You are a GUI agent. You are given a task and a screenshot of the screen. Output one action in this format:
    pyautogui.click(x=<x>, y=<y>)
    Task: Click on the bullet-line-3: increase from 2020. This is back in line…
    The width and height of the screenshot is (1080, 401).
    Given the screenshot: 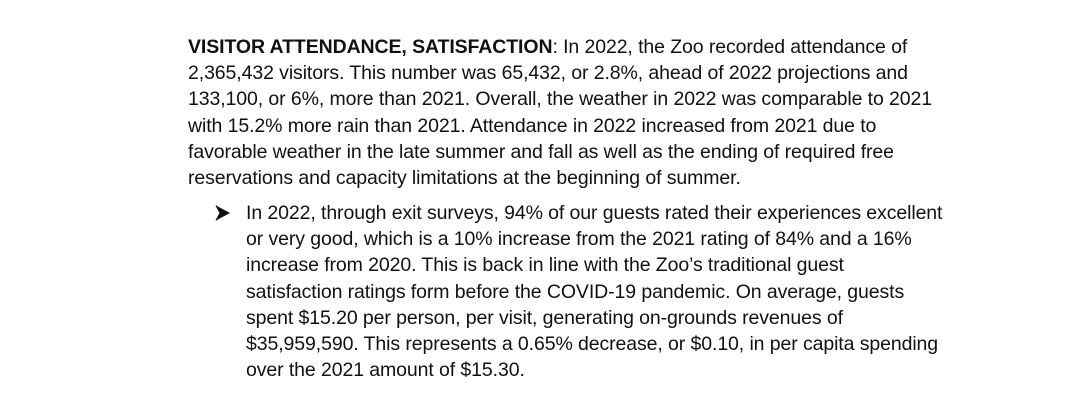 What is the action you would take?
    pyautogui.click(x=545, y=265)
    